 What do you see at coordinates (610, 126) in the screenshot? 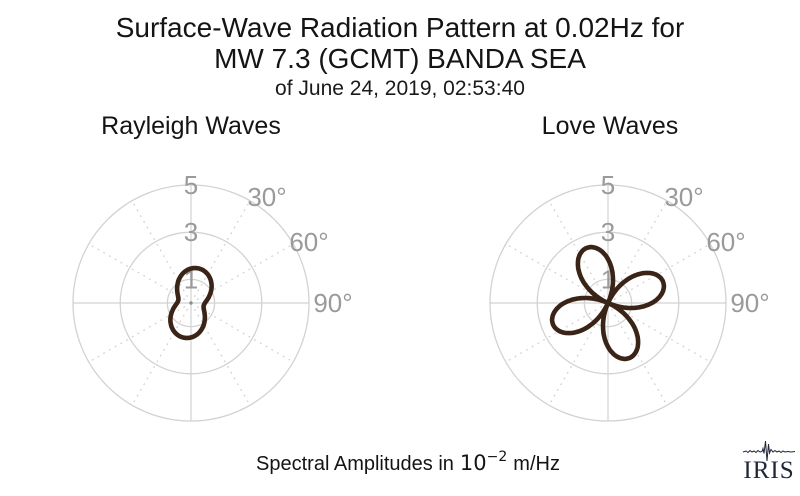
I see `love-plot-title: Love Waves` at bounding box center [610, 126].